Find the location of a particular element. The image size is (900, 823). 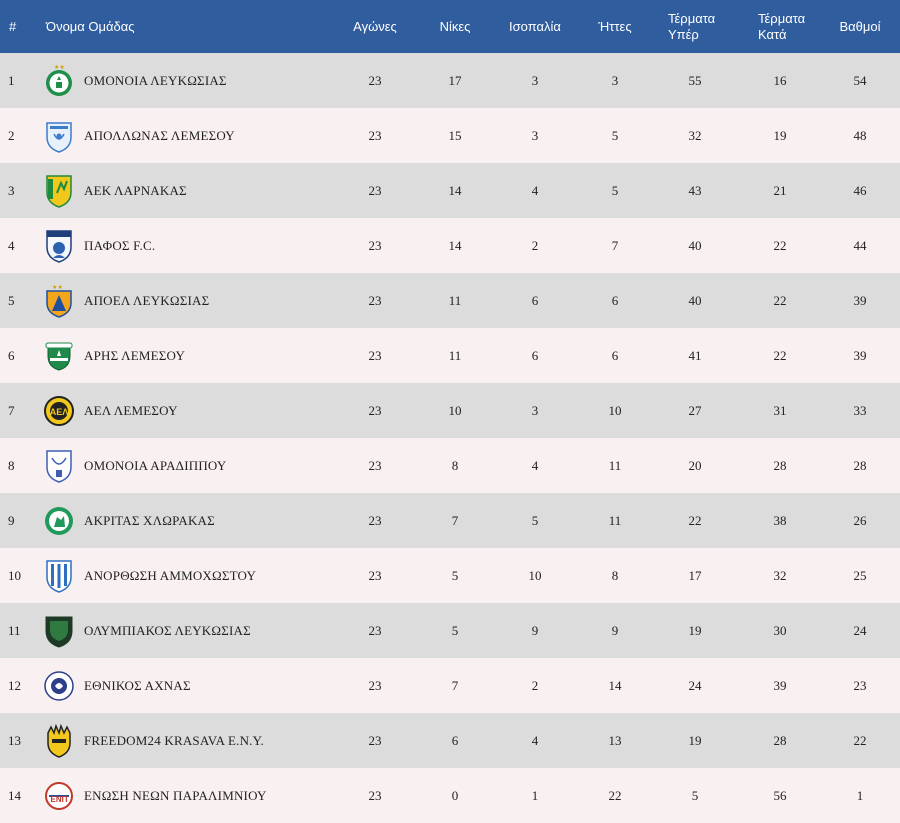

team-link: ΠΑΦΟΣ F.C. is located at coordinates (185, 246).